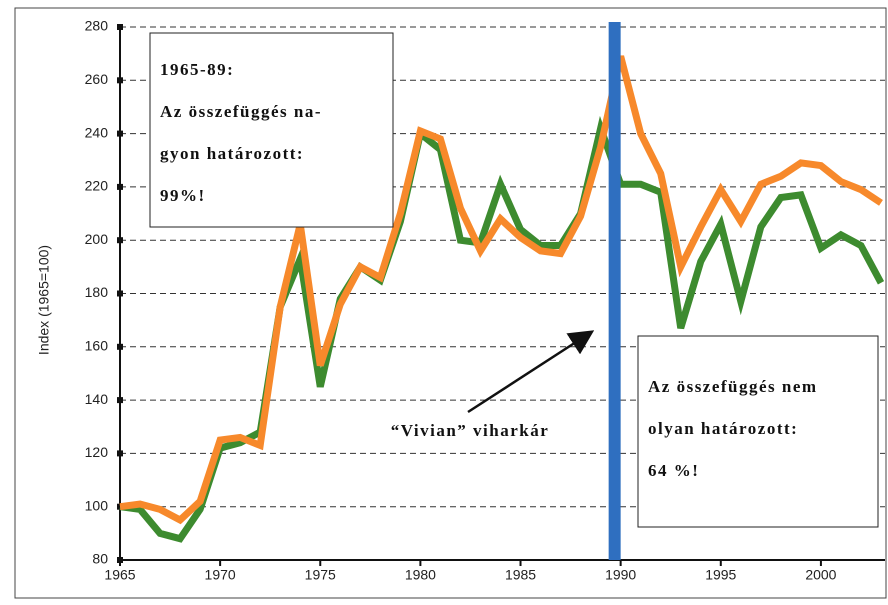 The width and height of the screenshot is (888, 605). Describe the element at coordinates (97, 505) in the screenshot. I see `y-tick-label: 100` at that location.